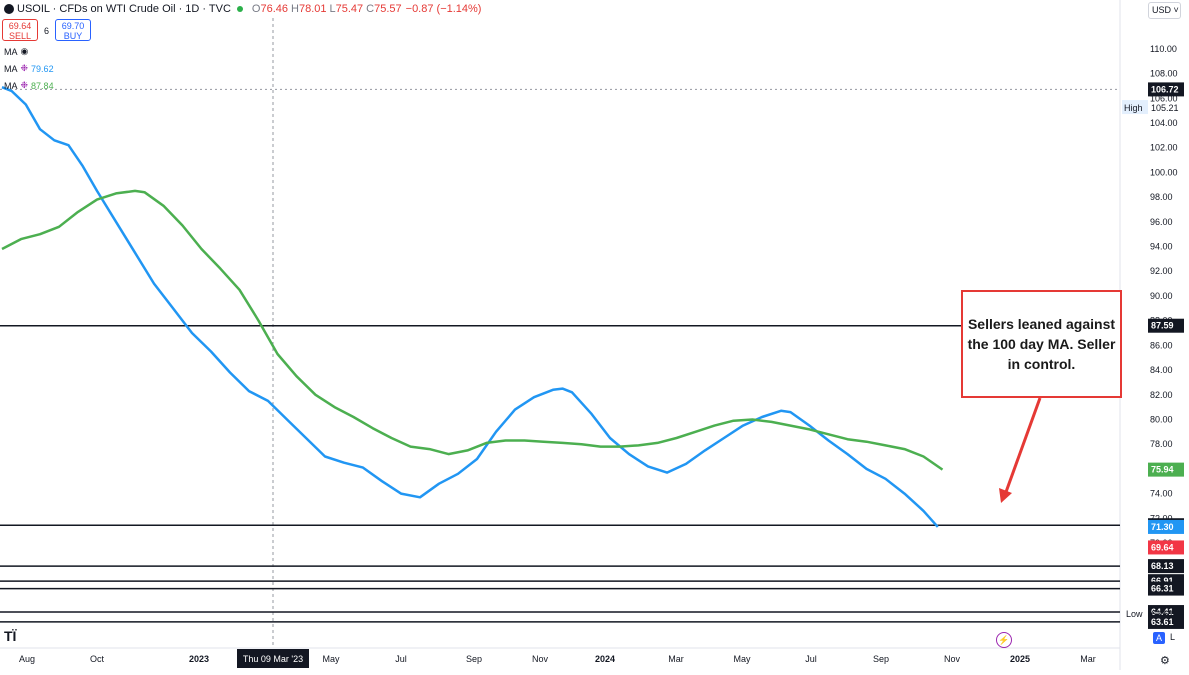  Describe the element at coordinates (274, 9) in the screenshot. I see `open-value: 76.46` at that location.